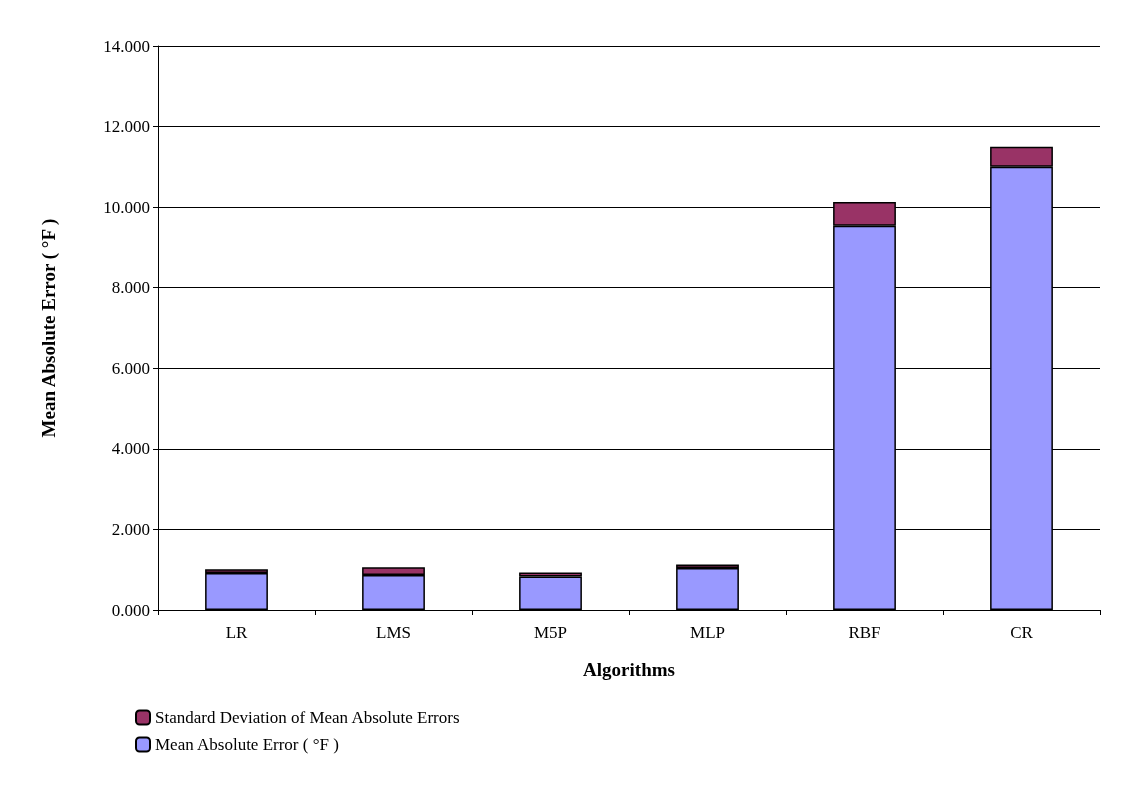  What do you see at coordinates (126, 207) in the screenshot?
I see `y-tick-label: 10.000` at bounding box center [126, 207].